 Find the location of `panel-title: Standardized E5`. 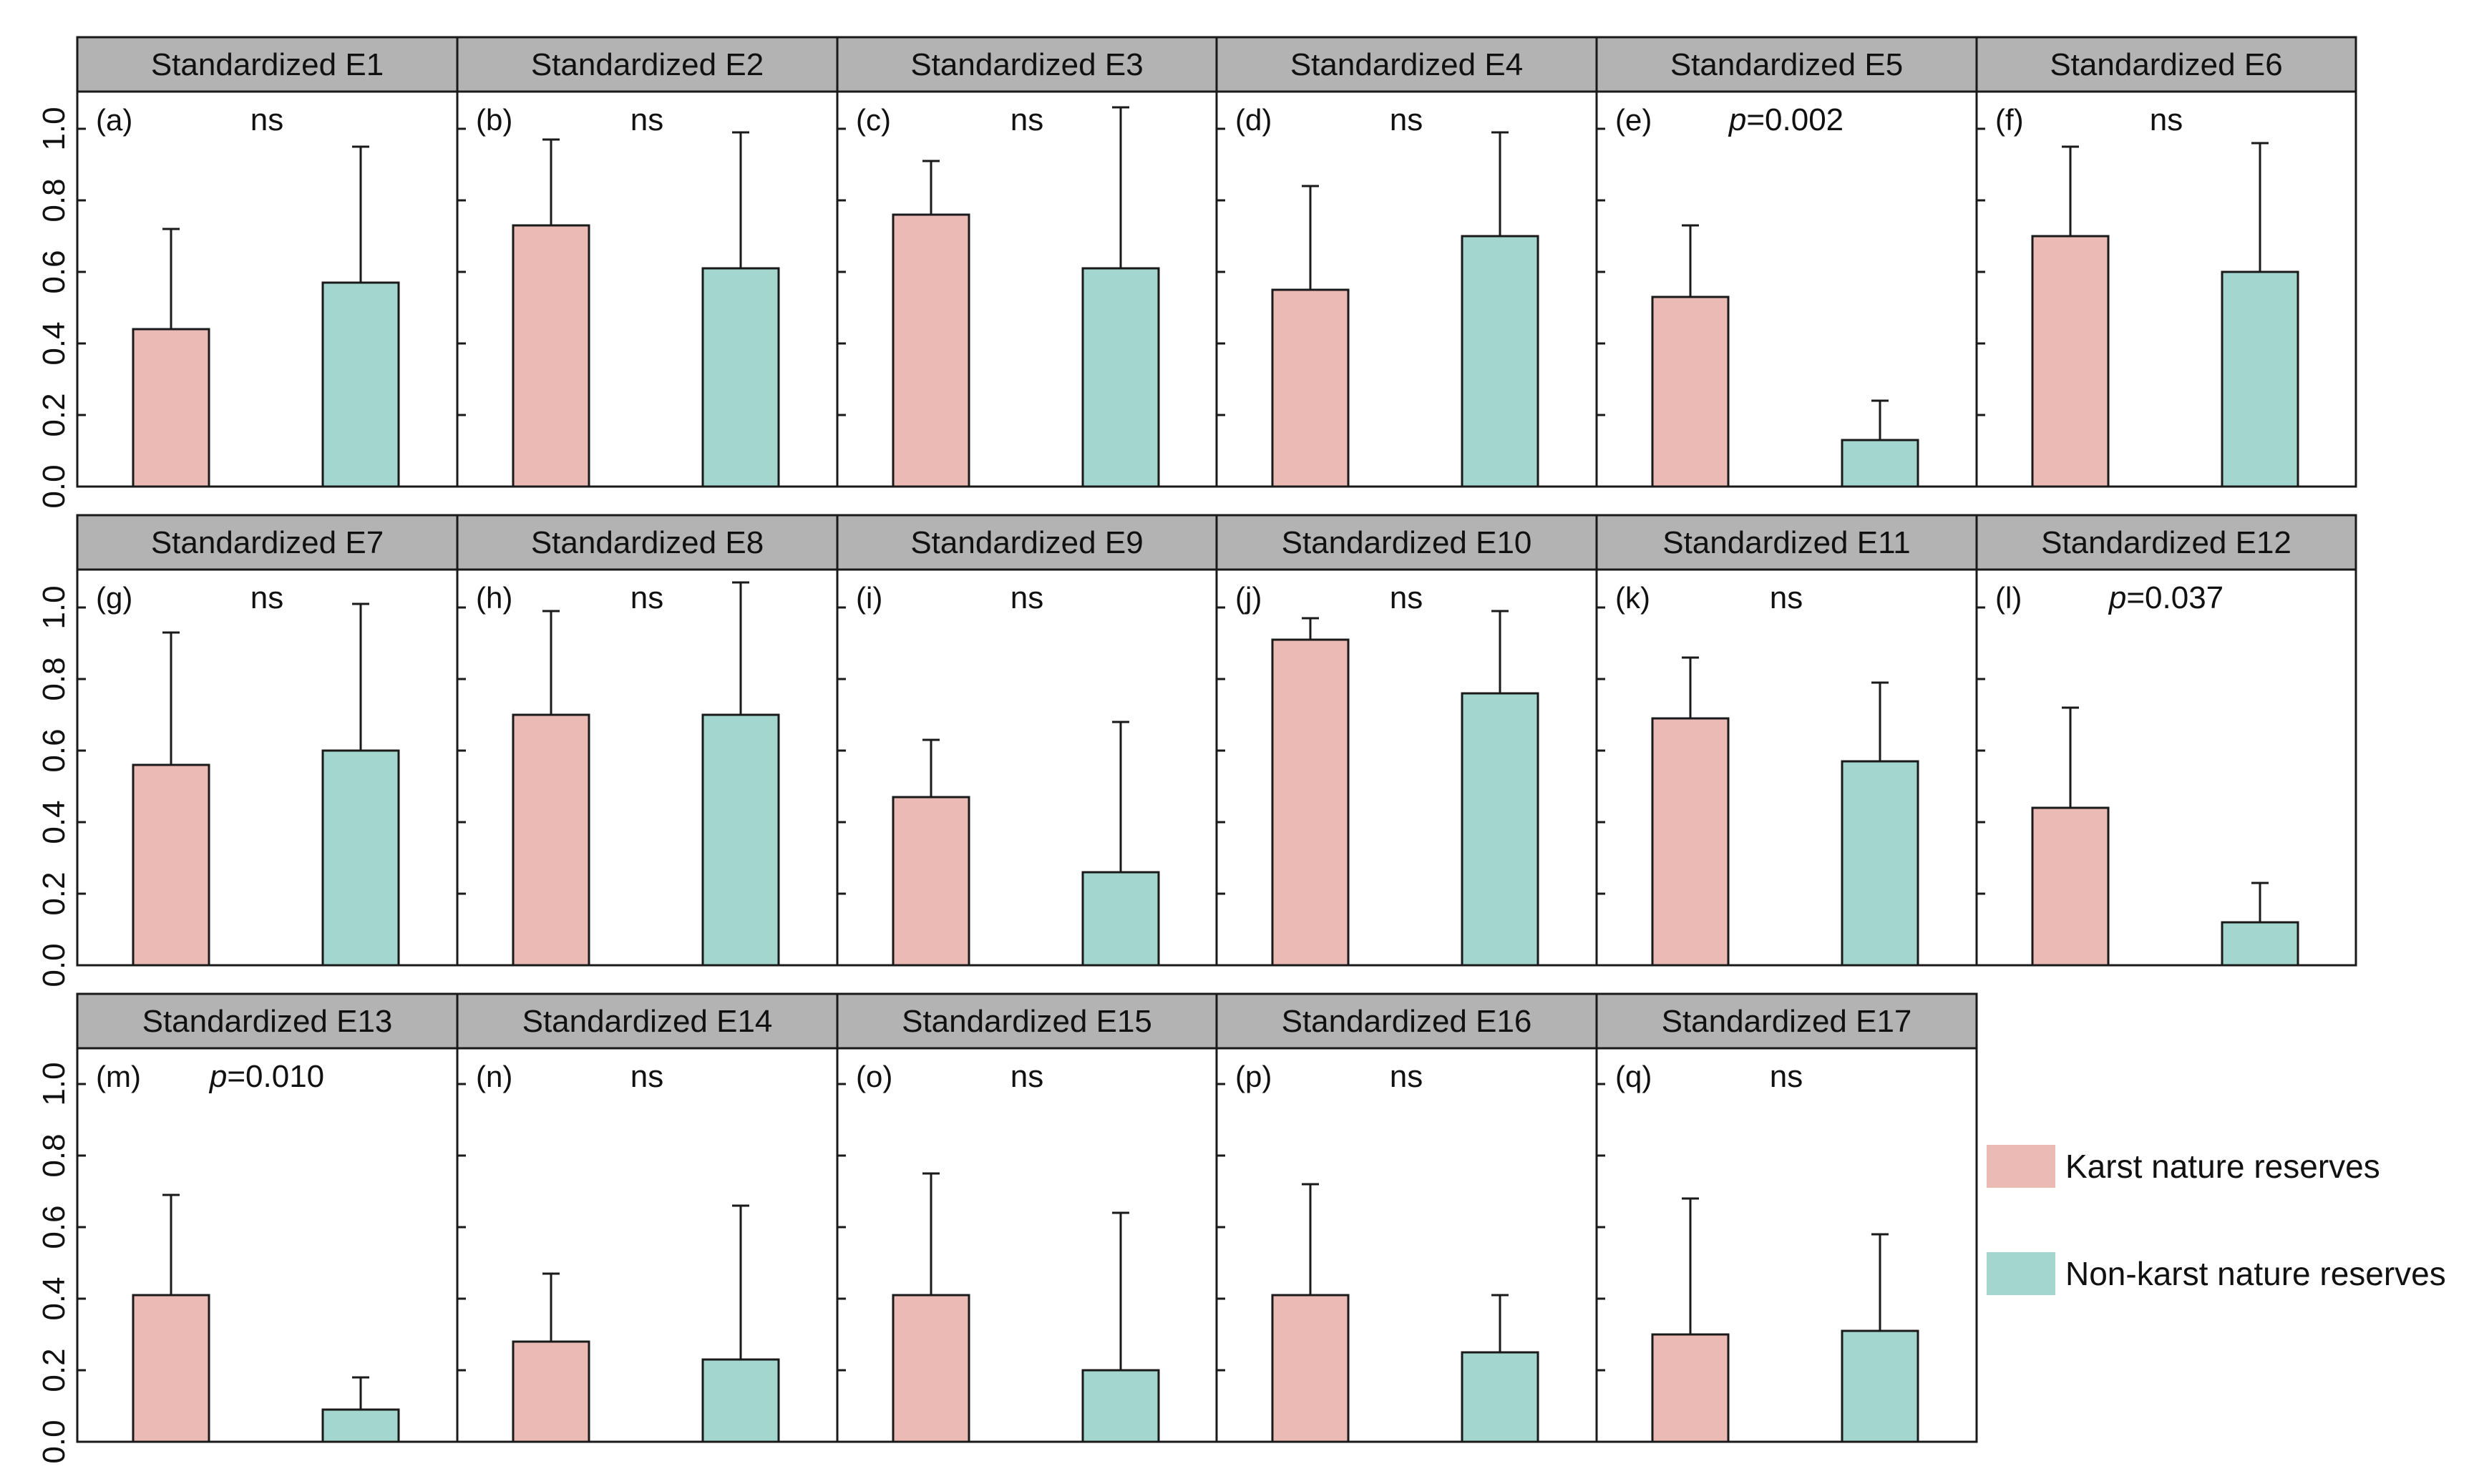

panel-title: Standardized E5 is located at coordinates (1786, 64).